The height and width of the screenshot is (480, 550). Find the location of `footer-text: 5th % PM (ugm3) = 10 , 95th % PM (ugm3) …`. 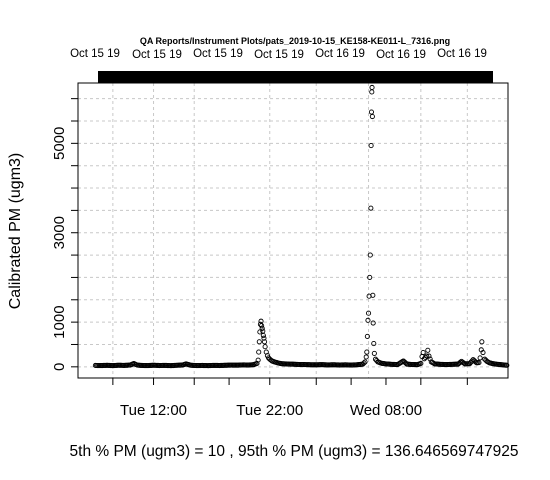

footer-text: 5th % PM (ugm3) = 10 , 95th % PM (ugm3) … is located at coordinates (294, 451).